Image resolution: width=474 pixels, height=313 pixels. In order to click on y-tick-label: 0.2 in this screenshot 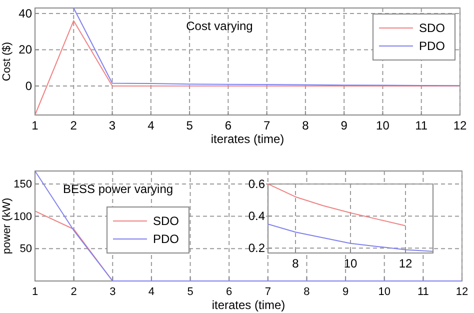, I will do `click(257, 248)`.